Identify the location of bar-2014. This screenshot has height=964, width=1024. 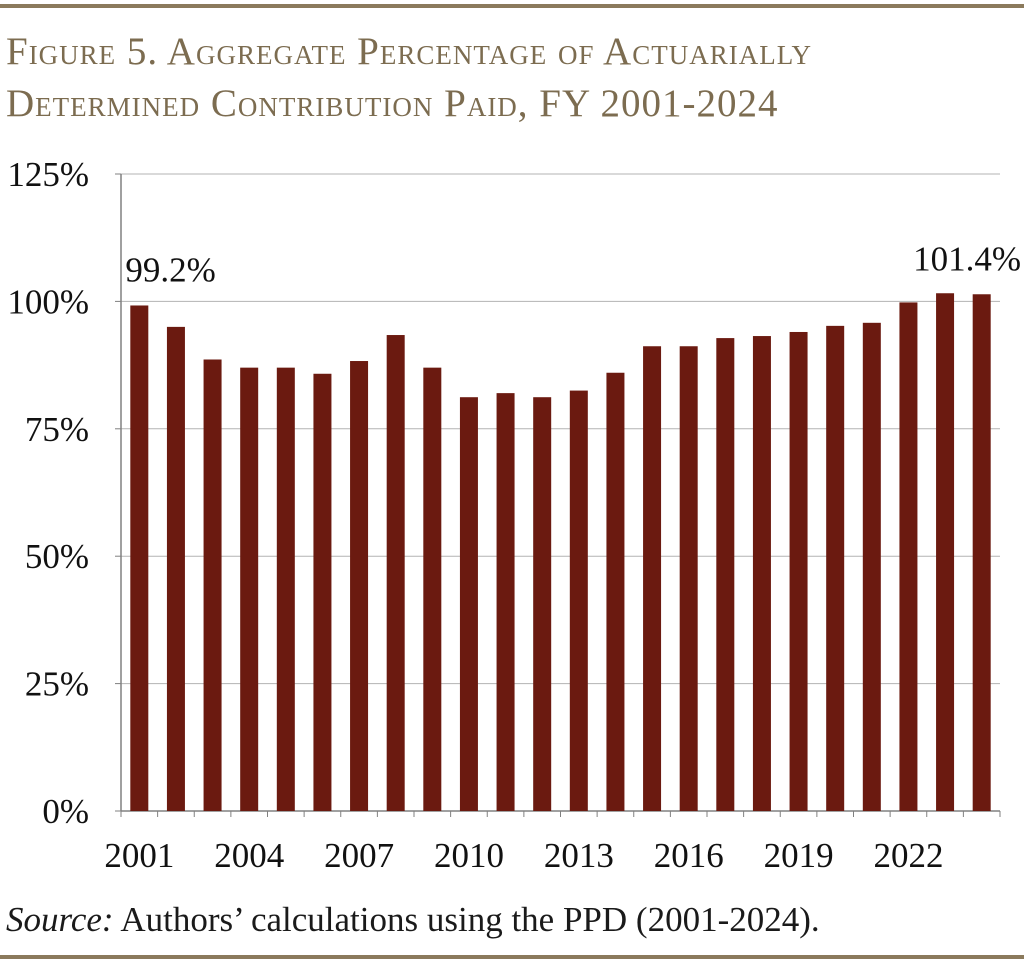
(615, 591).